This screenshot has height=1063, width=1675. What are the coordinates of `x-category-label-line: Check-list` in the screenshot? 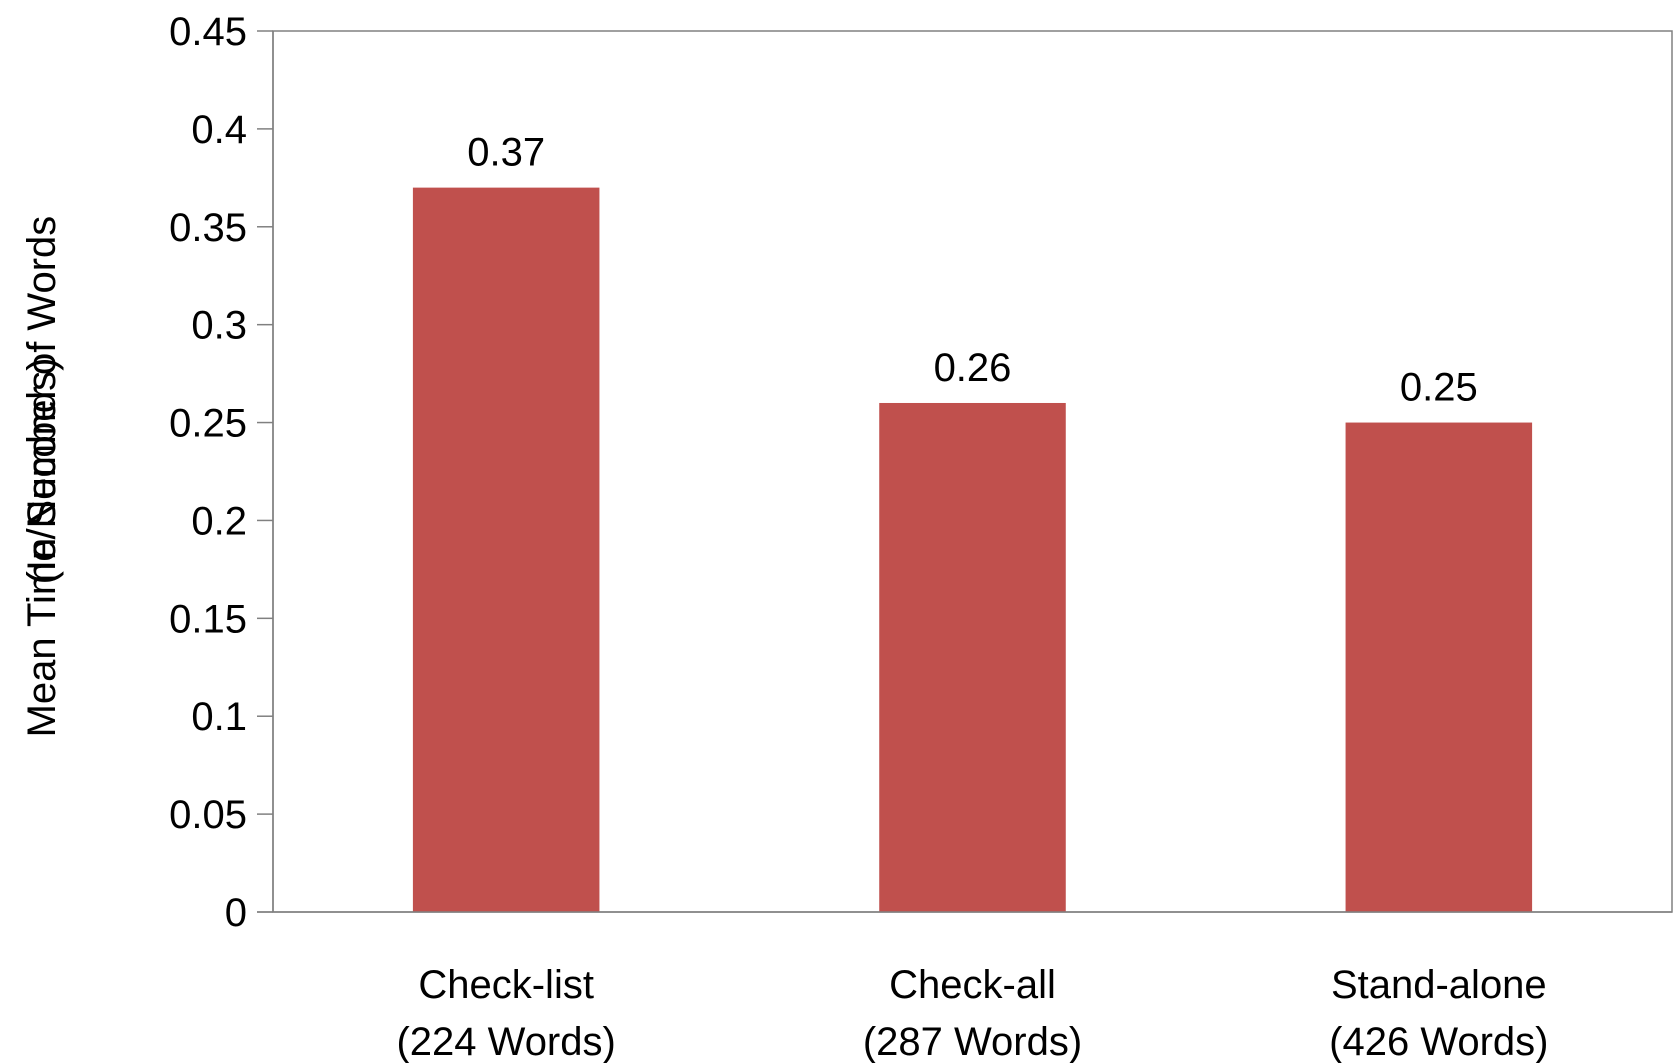 It's located at (506, 985).